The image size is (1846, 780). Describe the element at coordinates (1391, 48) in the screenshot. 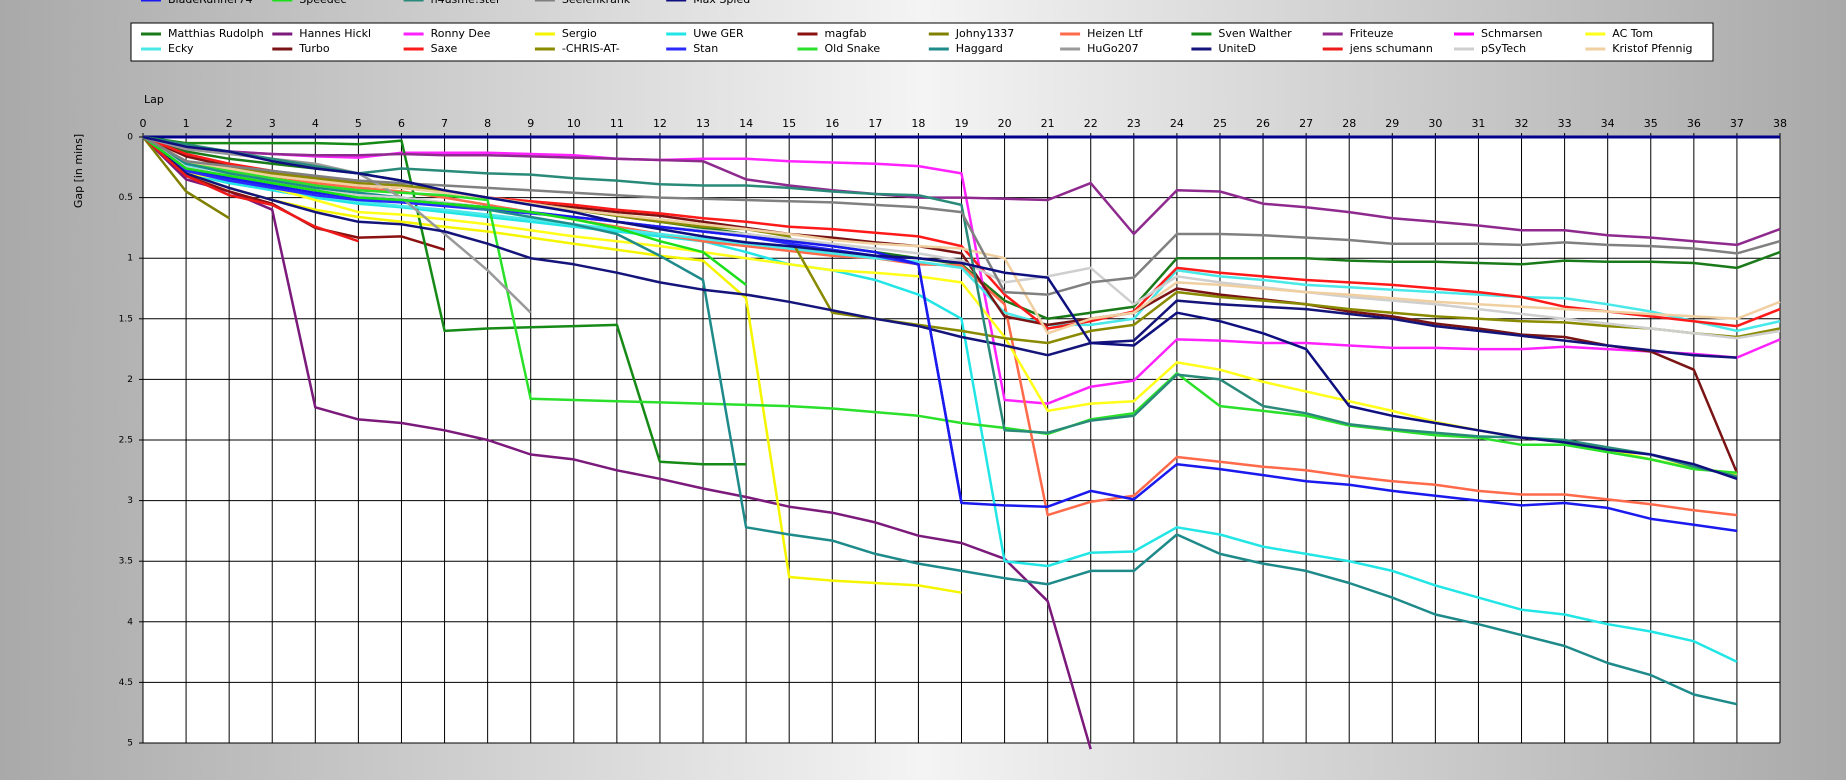

I see `legend-label: jens schumann` at that location.